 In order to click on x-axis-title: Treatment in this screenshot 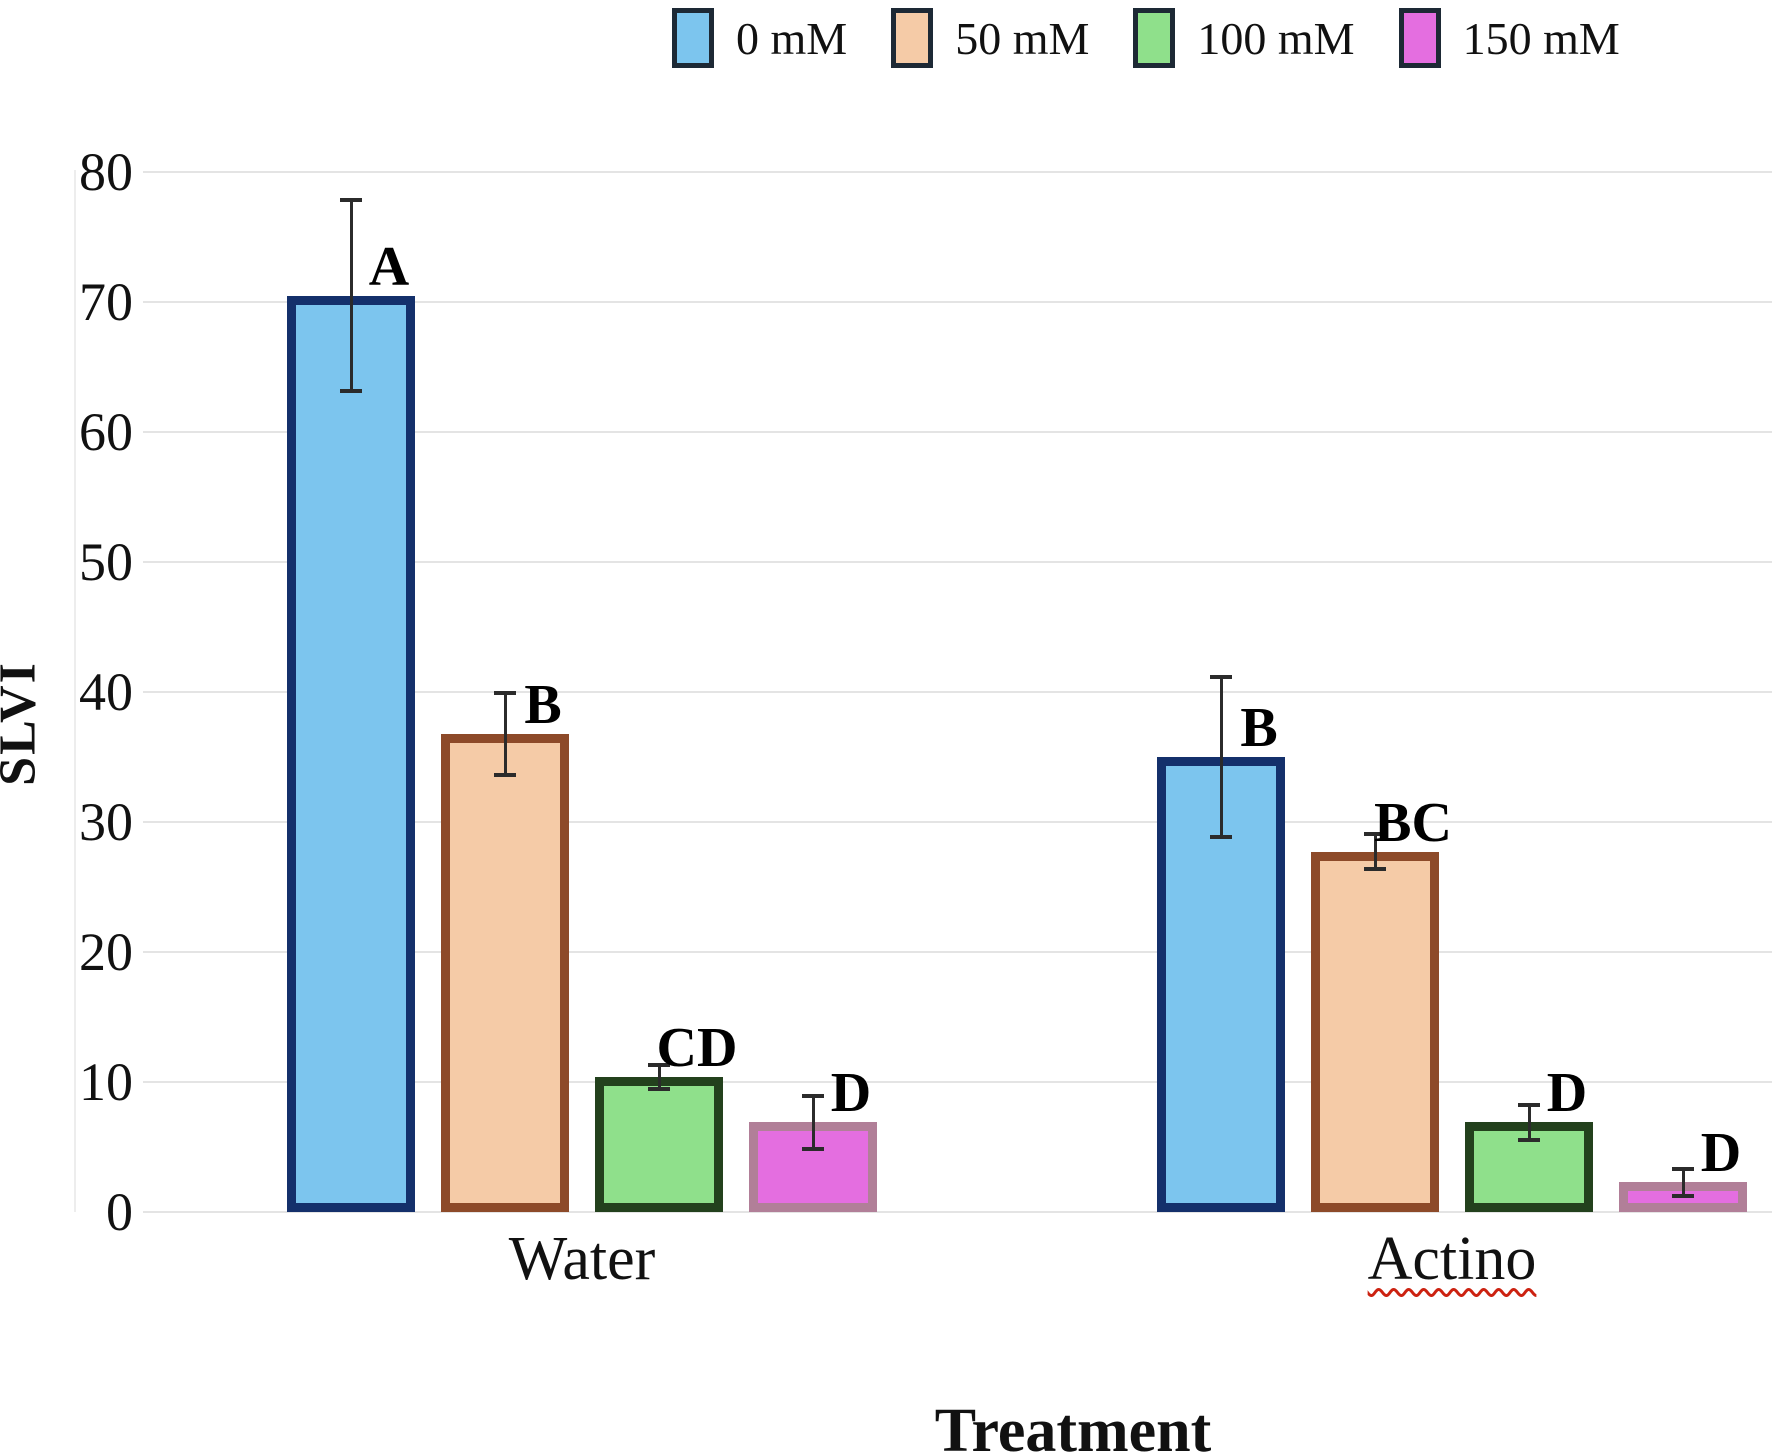, I will do `click(1073, 1424)`.